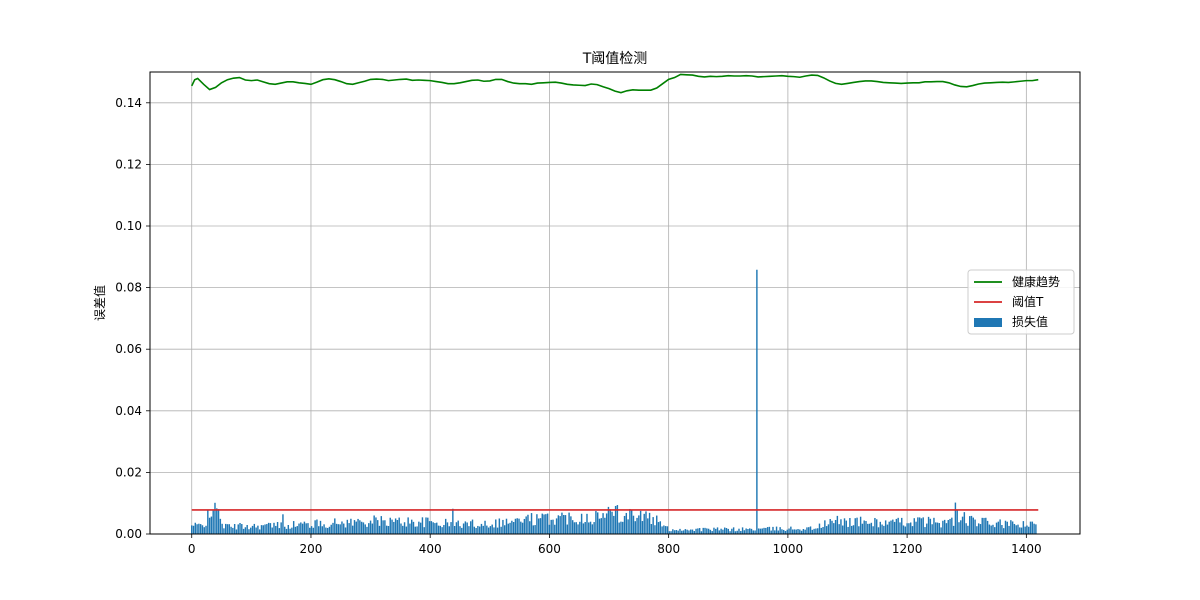 The width and height of the screenshot is (1200, 600). What do you see at coordinates (988, 322) in the screenshot?
I see `legend-swatch-loss` at bounding box center [988, 322].